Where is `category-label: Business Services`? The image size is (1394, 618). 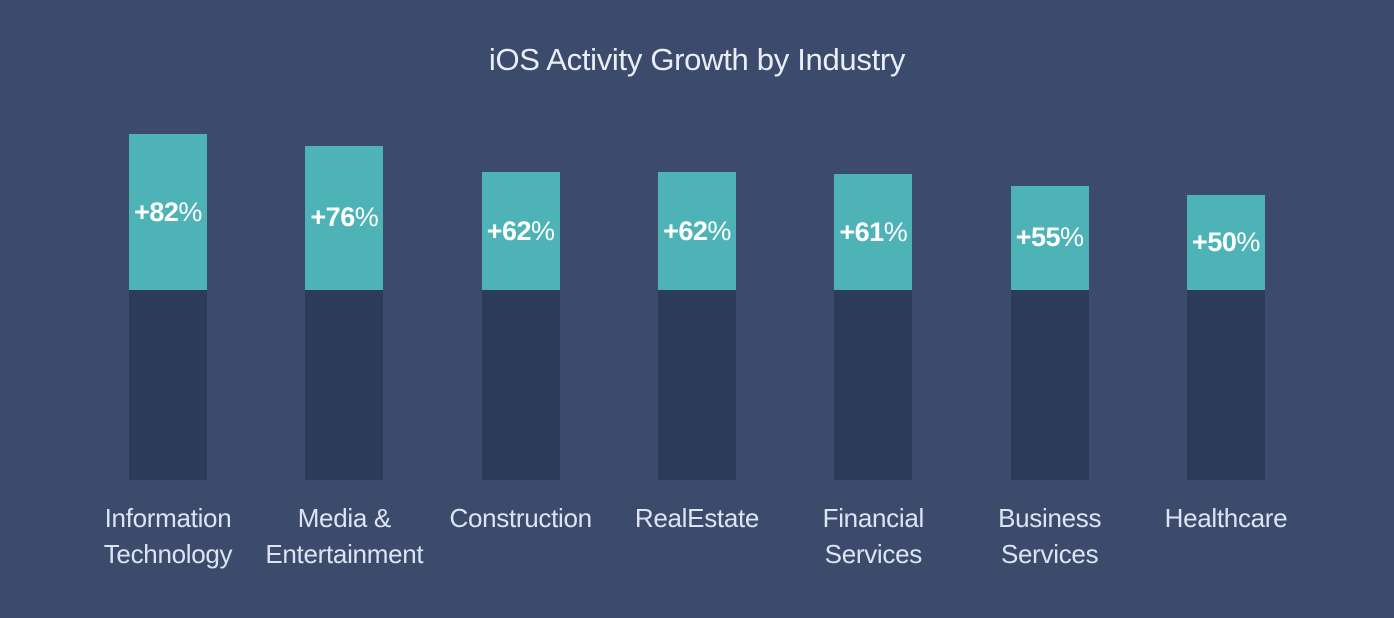
category-label: Business Services is located at coordinates (1050, 536).